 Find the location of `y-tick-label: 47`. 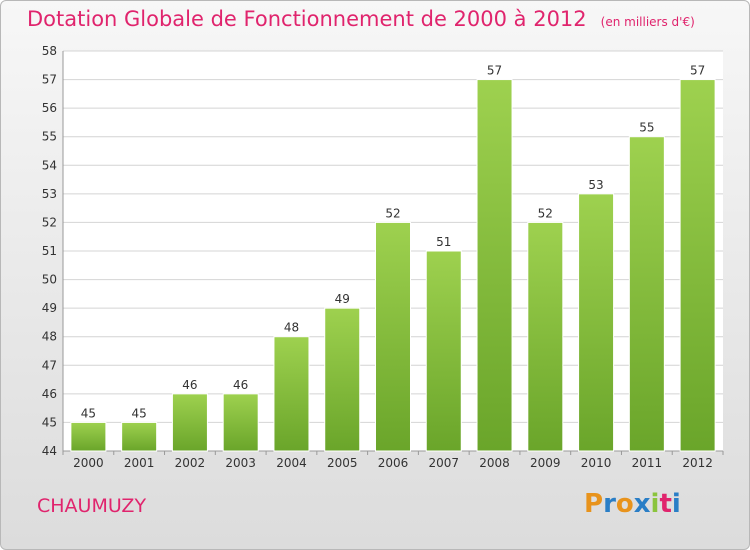

y-tick-label: 47 is located at coordinates (49, 365).